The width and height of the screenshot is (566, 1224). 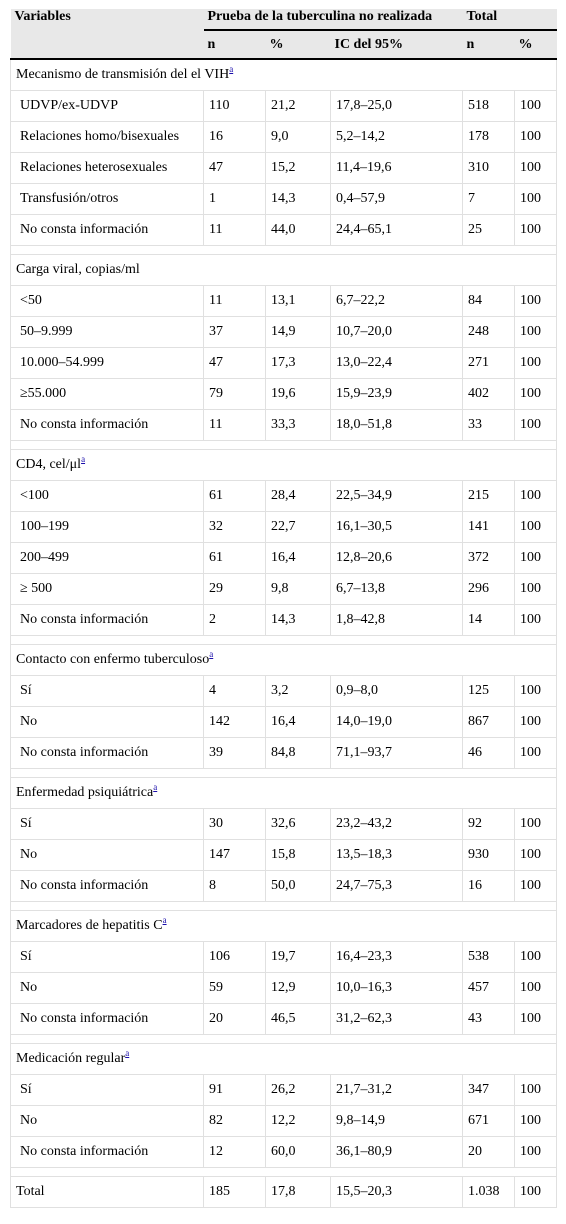 What do you see at coordinates (396, 753) in the screenshot?
I see `cell-ic: 71,1–93,7` at bounding box center [396, 753].